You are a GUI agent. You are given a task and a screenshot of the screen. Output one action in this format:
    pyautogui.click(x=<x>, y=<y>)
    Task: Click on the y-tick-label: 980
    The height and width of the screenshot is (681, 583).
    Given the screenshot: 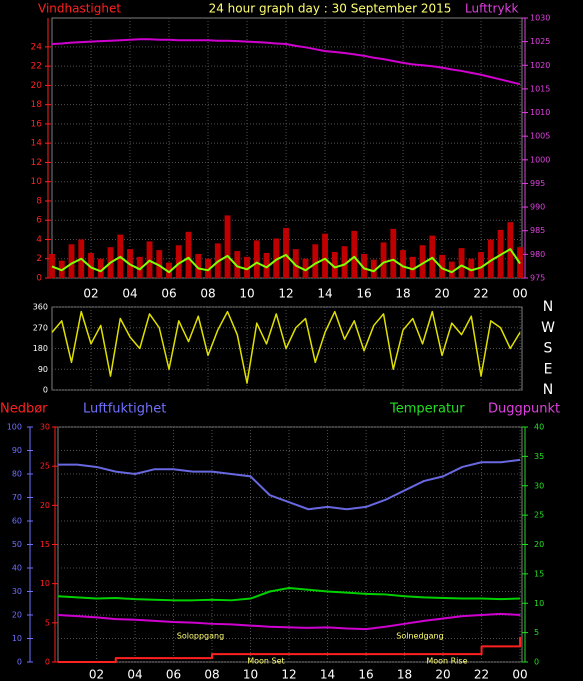 What is the action you would take?
    pyautogui.click(x=537, y=254)
    